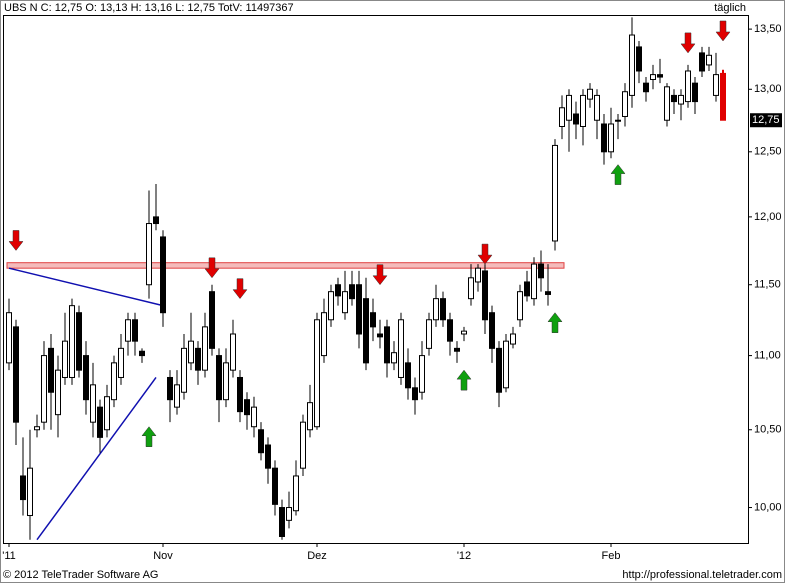  I want to click on last-price-box, so click(766, 120).